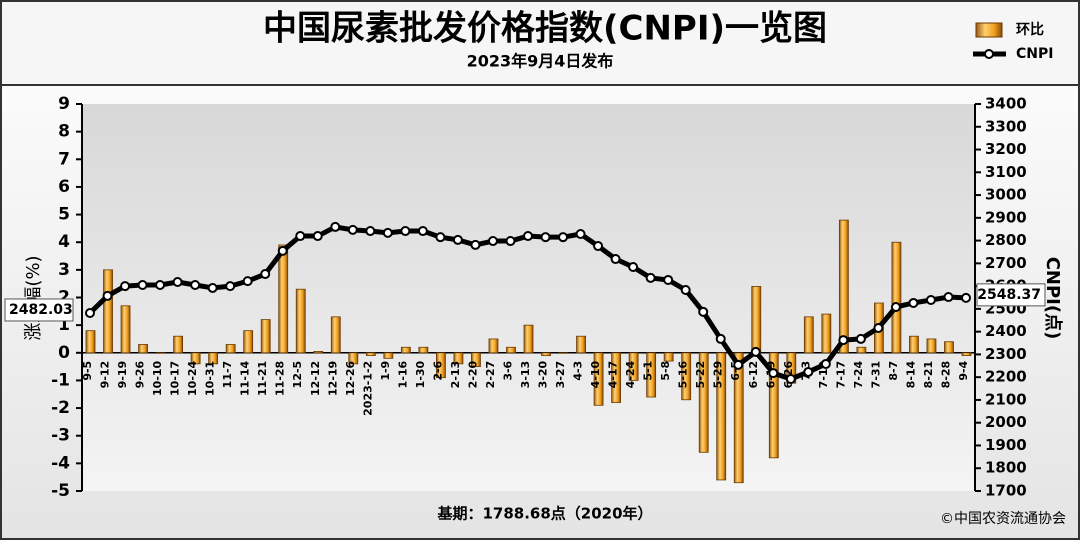 The image size is (1080, 540). Describe the element at coordinates (60, 491) in the screenshot. I see `y-tick-label: -5` at that location.